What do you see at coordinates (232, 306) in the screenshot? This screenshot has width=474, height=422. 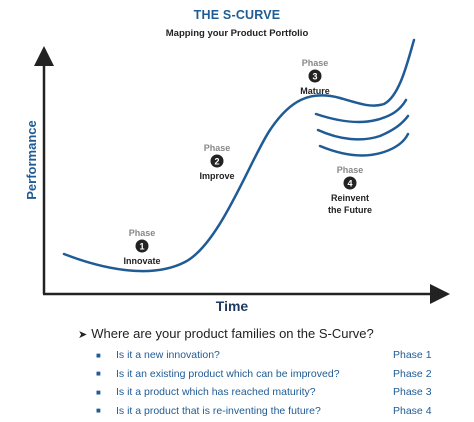 I see `x-axis-label: Time` at bounding box center [232, 306].